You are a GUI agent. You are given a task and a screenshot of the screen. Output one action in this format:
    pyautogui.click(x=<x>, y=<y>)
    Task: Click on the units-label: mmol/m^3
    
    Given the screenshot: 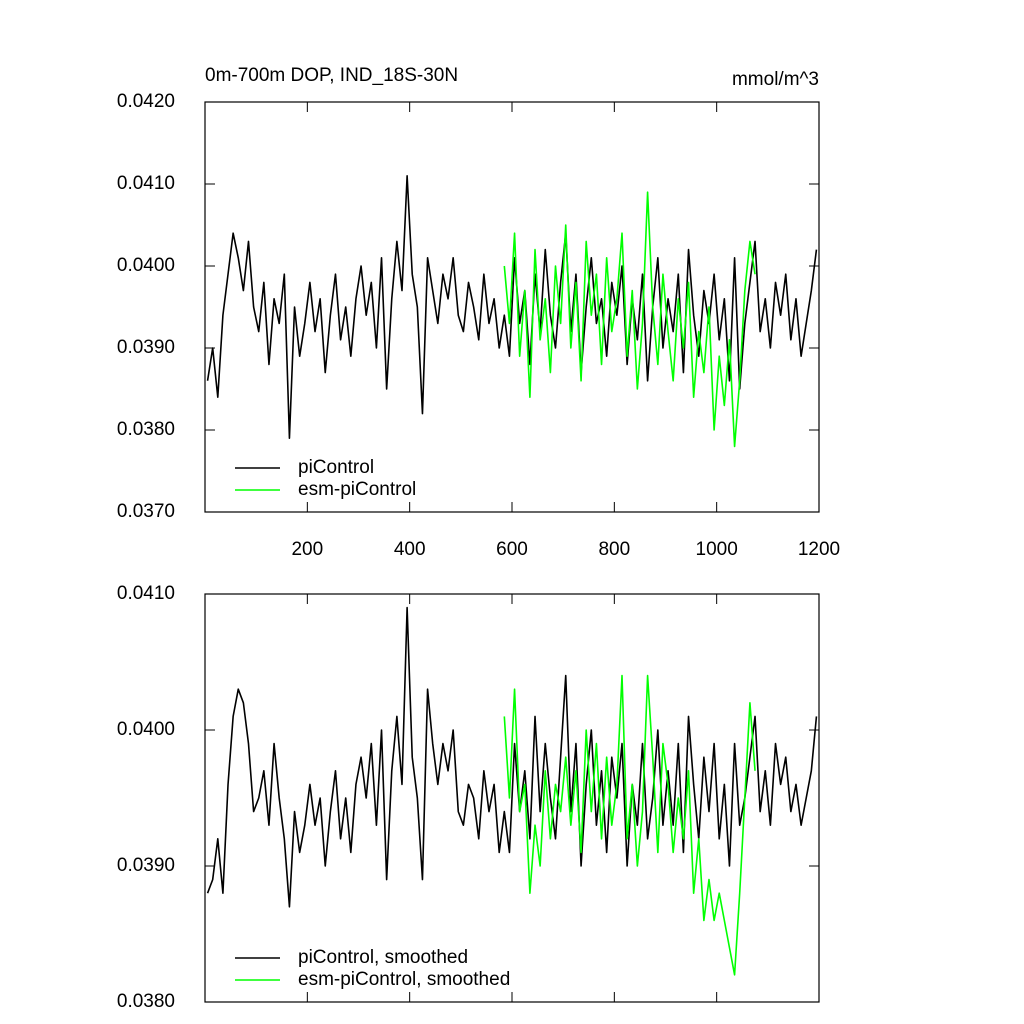 What is the action you would take?
    pyautogui.click(x=775, y=79)
    